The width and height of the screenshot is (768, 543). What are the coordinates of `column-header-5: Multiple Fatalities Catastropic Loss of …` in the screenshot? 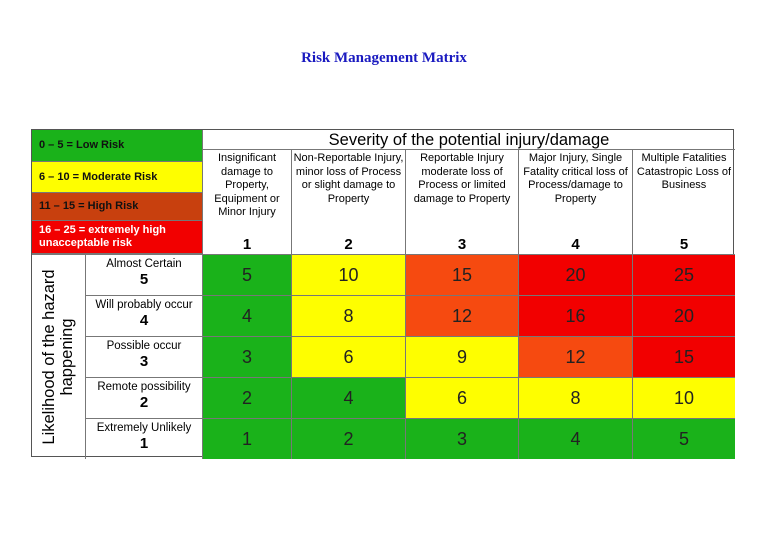 It's located at (683, 202).